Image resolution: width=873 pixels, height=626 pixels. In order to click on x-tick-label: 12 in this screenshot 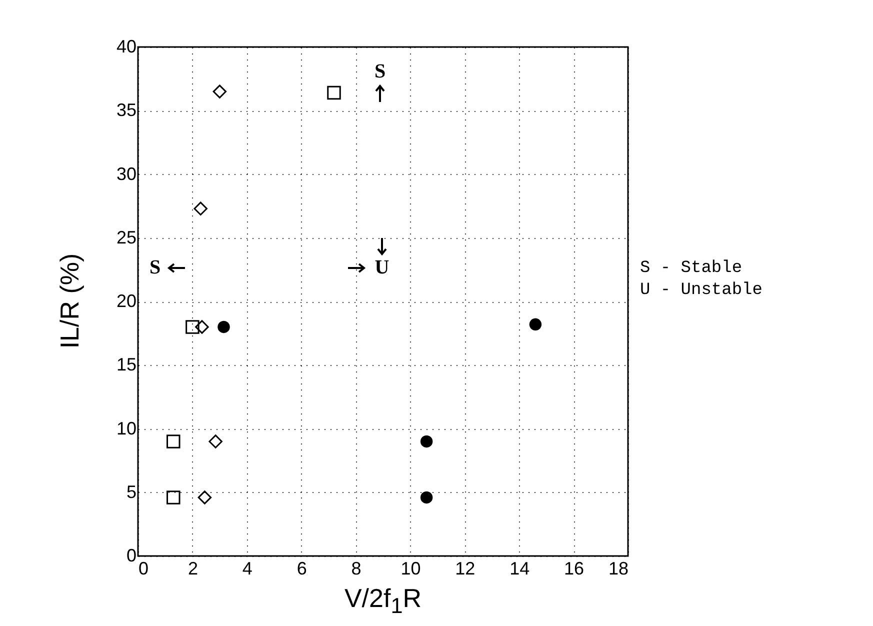, I will do `click(465, 568)`.